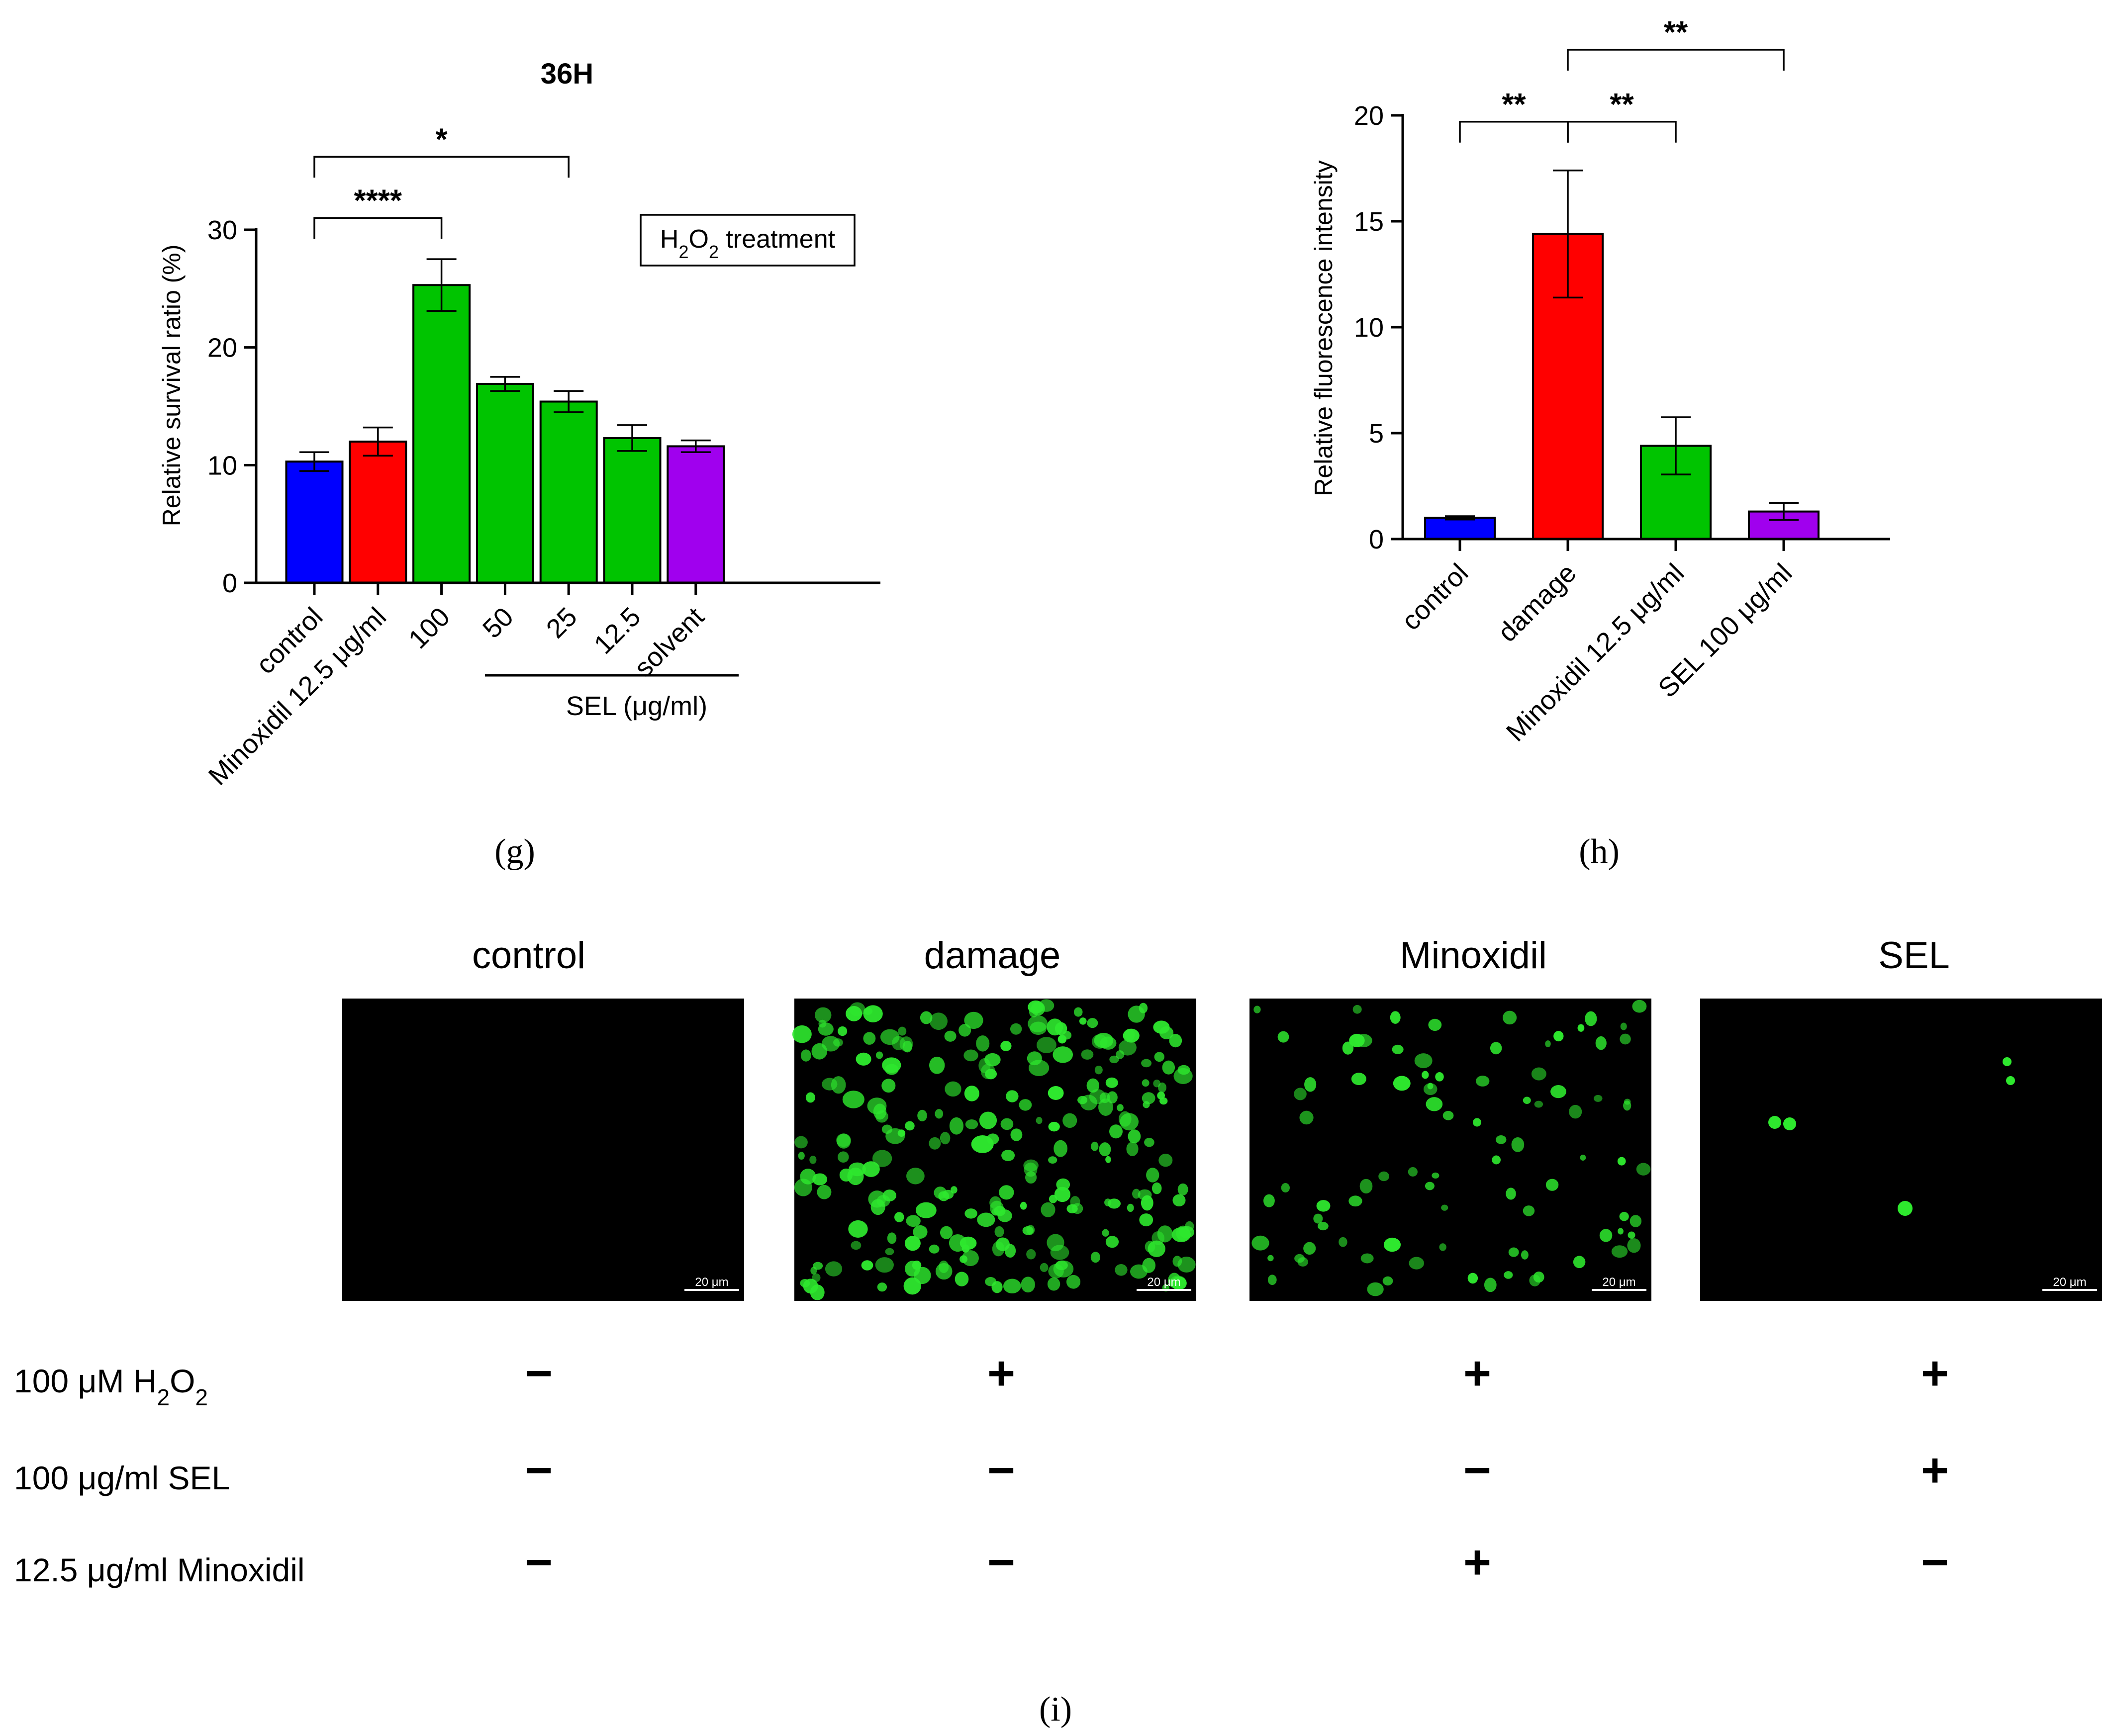 The width and height of the screenshot is (2111, 1736). What do you see at coordinates (994, 1150) in the screenshot?
I see `micrograph-damage: 20 μm` at bounding box center [994, 1150].